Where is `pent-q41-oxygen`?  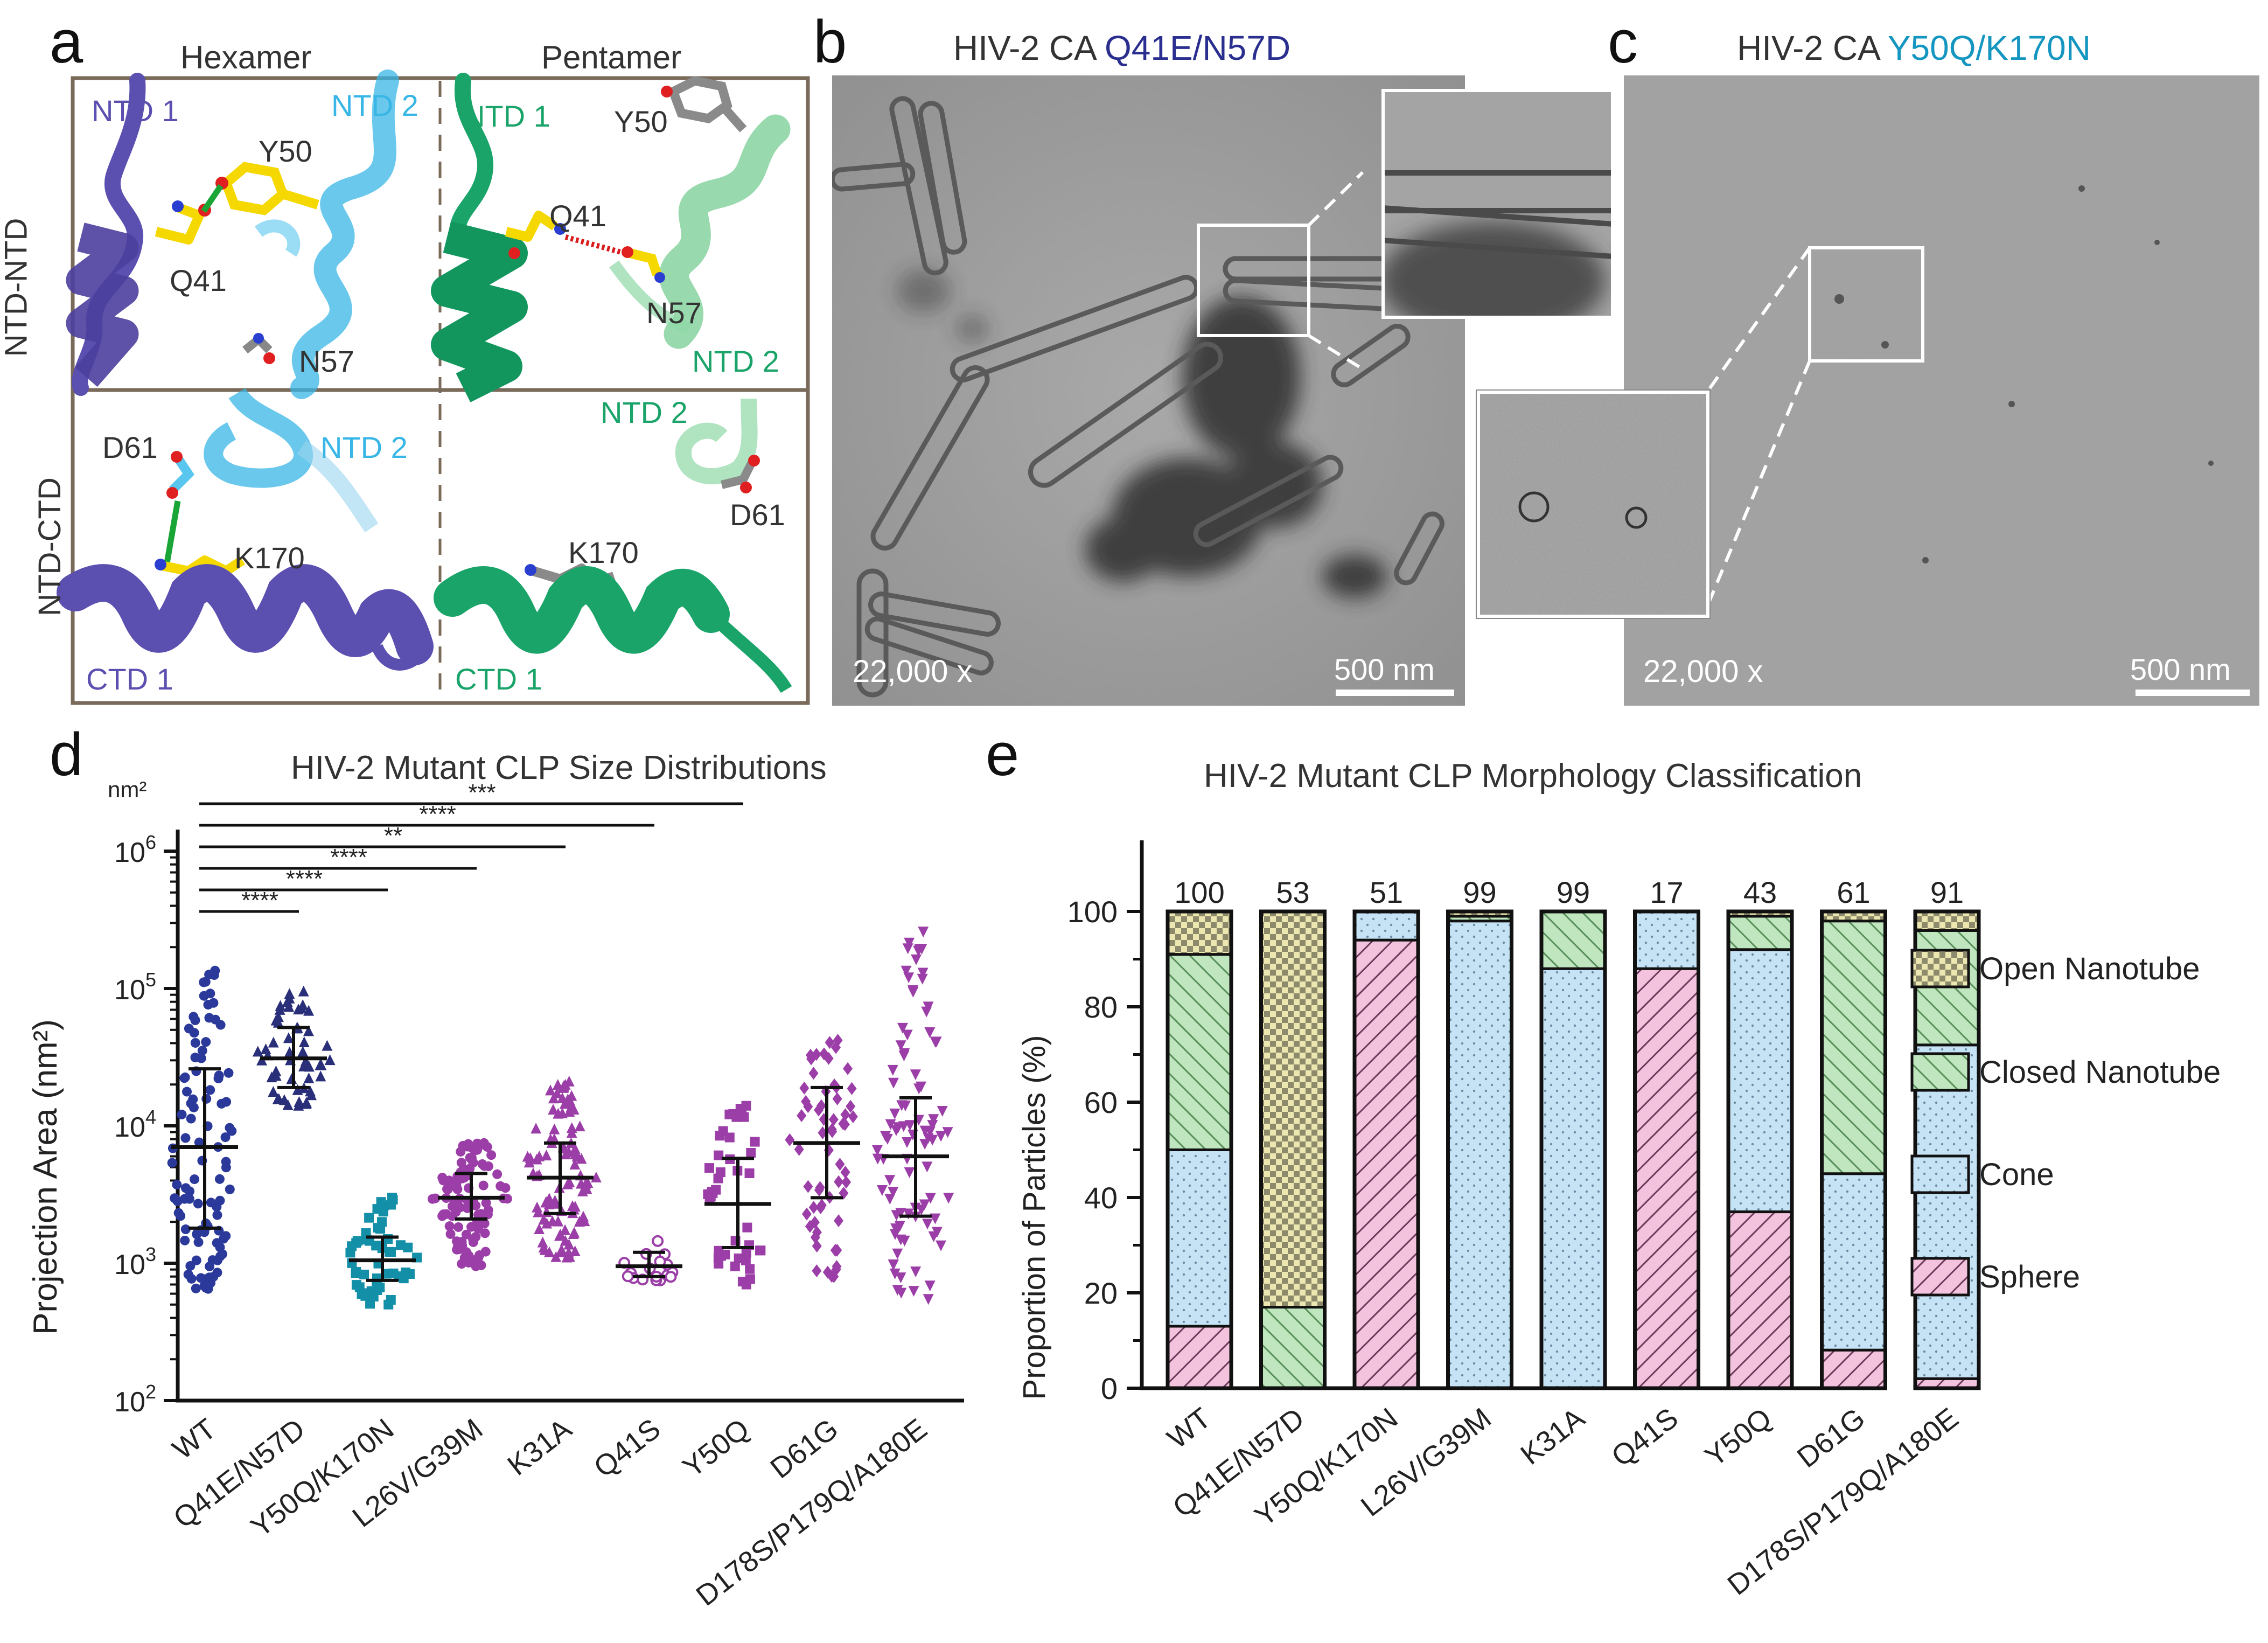 pent-q41-oxygen is located at coordinates (514, 253).